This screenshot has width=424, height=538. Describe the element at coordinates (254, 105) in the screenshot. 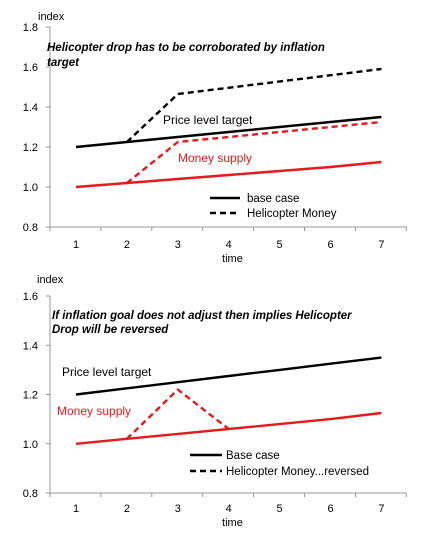

I see `price-level-target-helicopter-line` at that location.